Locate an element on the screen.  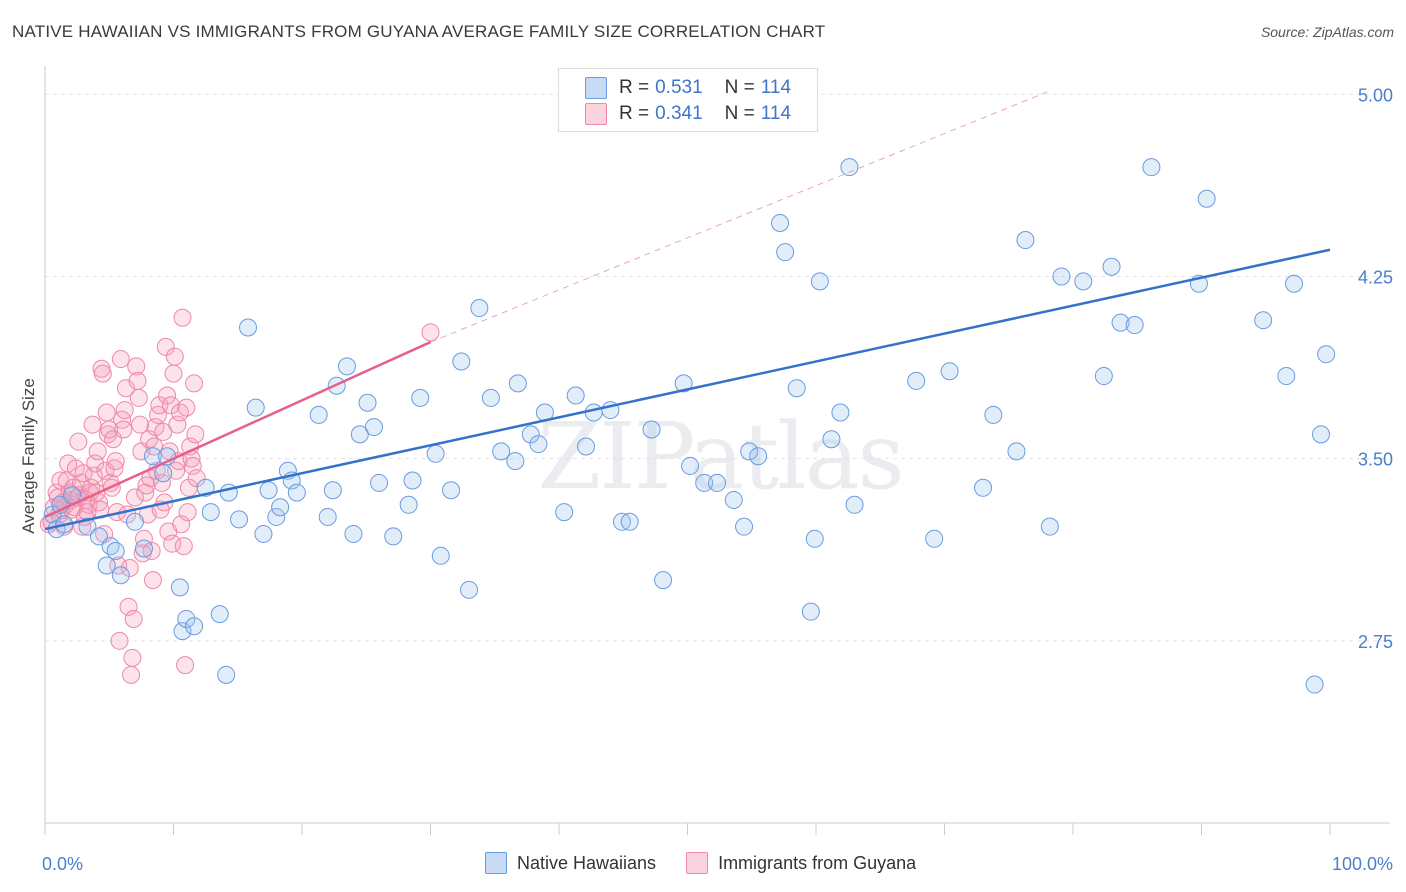
x-tick-labels: 0.0% 100.0% is located at coordinates (717, 864).